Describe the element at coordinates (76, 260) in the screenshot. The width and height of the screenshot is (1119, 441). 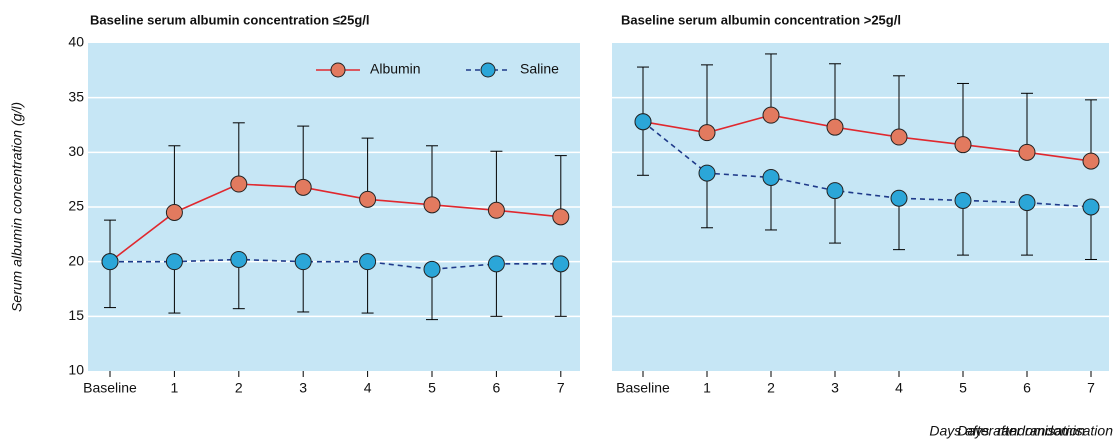
I see `y-tick-label: 20` at that location.